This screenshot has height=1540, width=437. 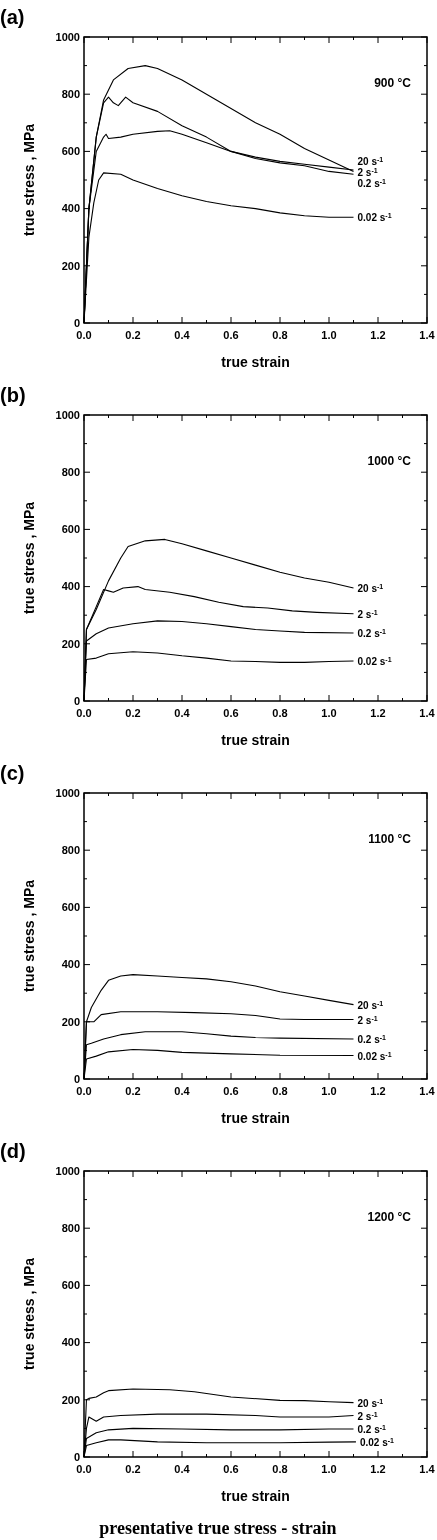 I want to click on text: presentative true stress - strain, so click(x=218, y=1528).